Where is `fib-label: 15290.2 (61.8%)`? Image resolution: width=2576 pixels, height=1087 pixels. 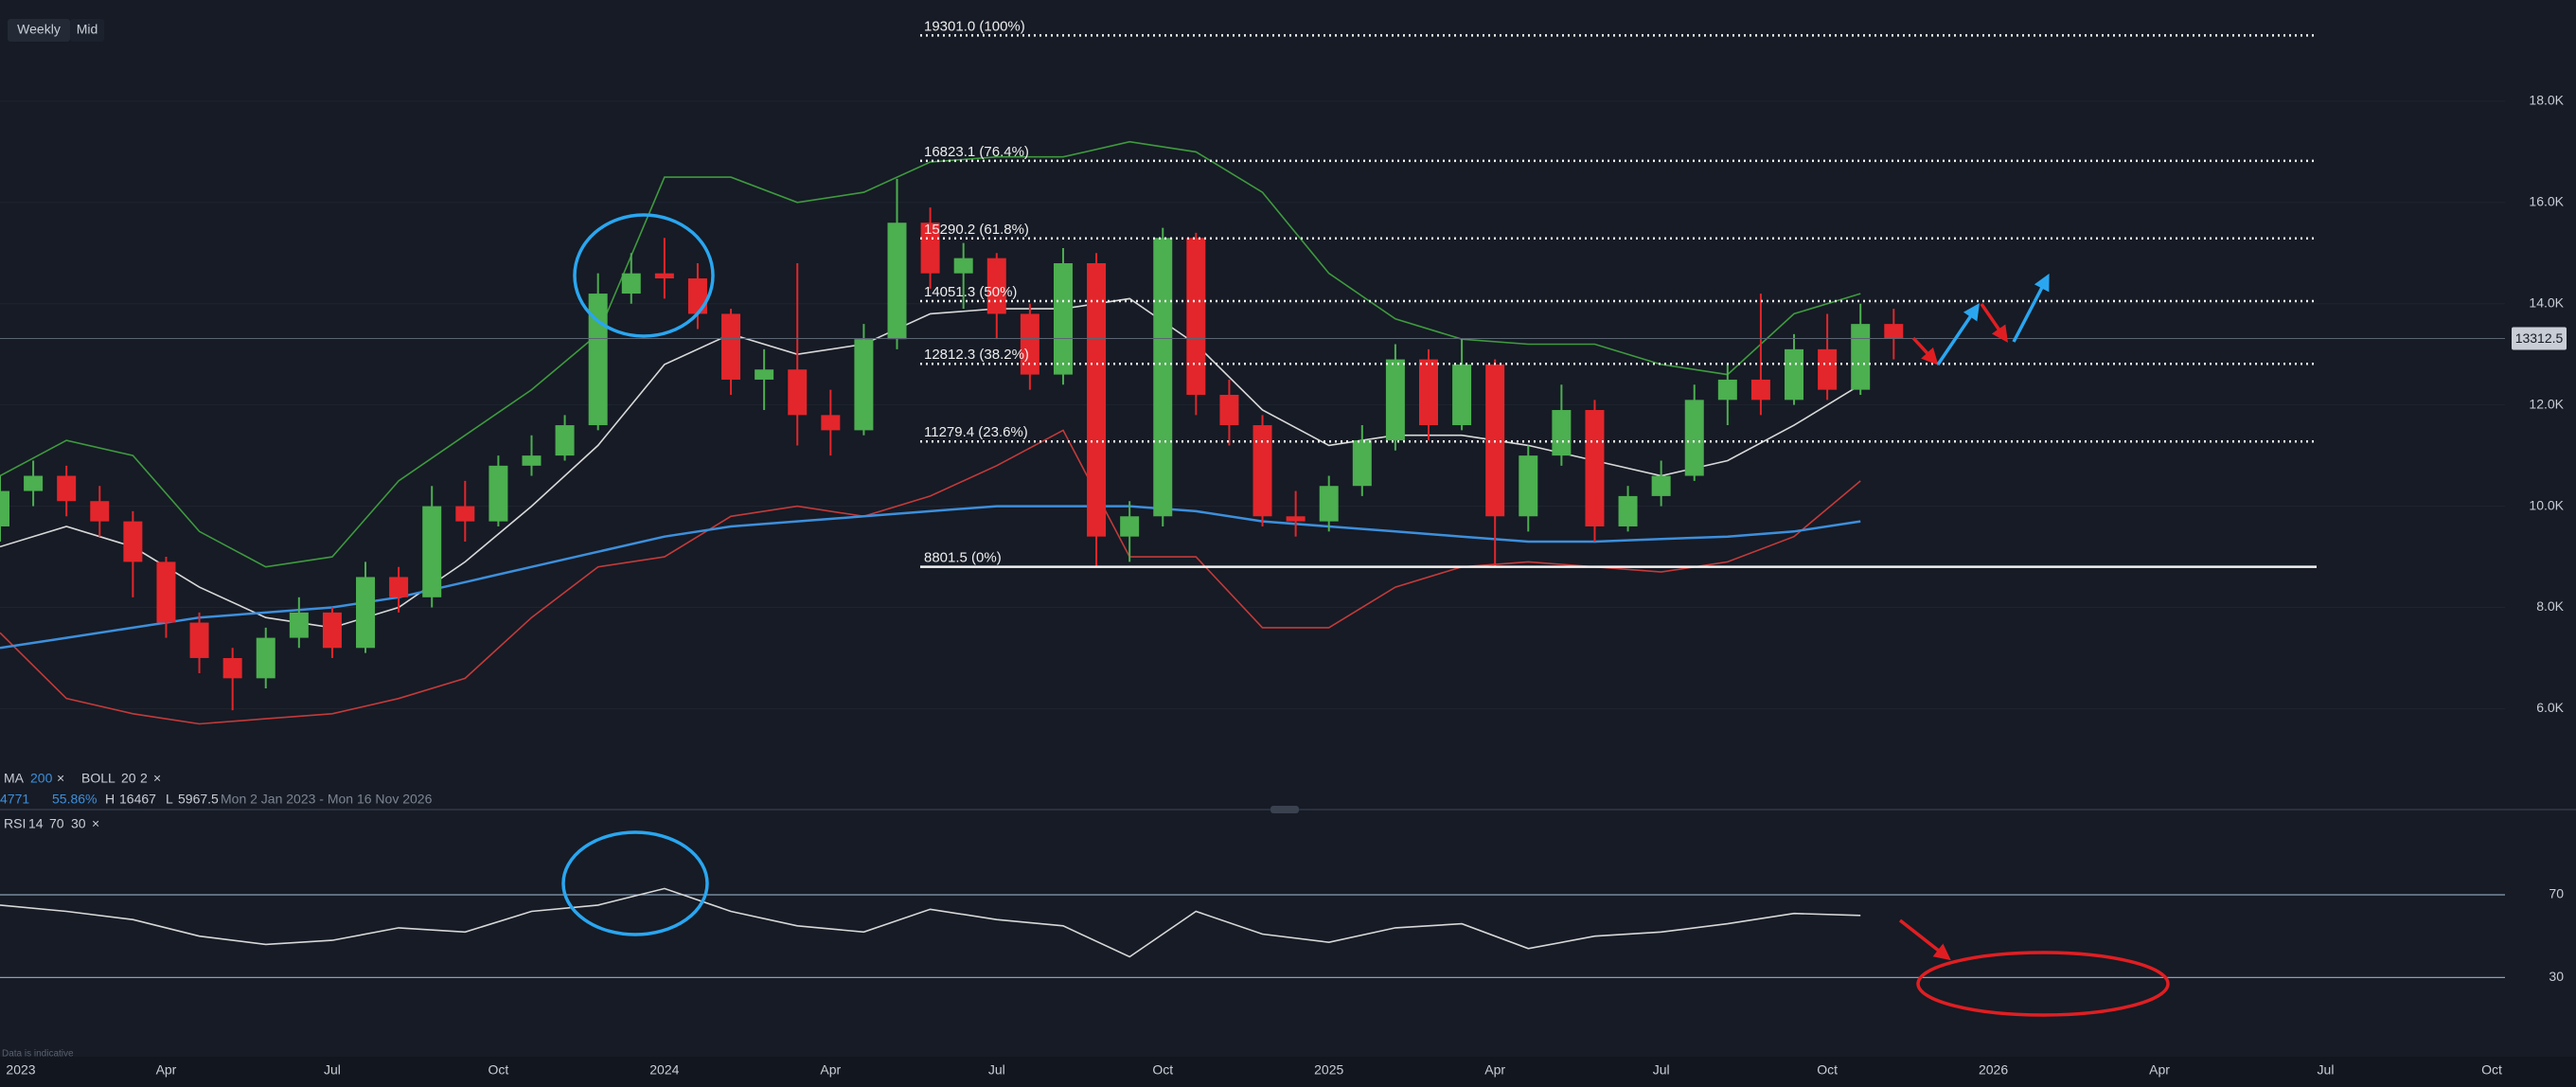
fib-label: 15290.2 (61.8%) is located at coordinates (977, 230).